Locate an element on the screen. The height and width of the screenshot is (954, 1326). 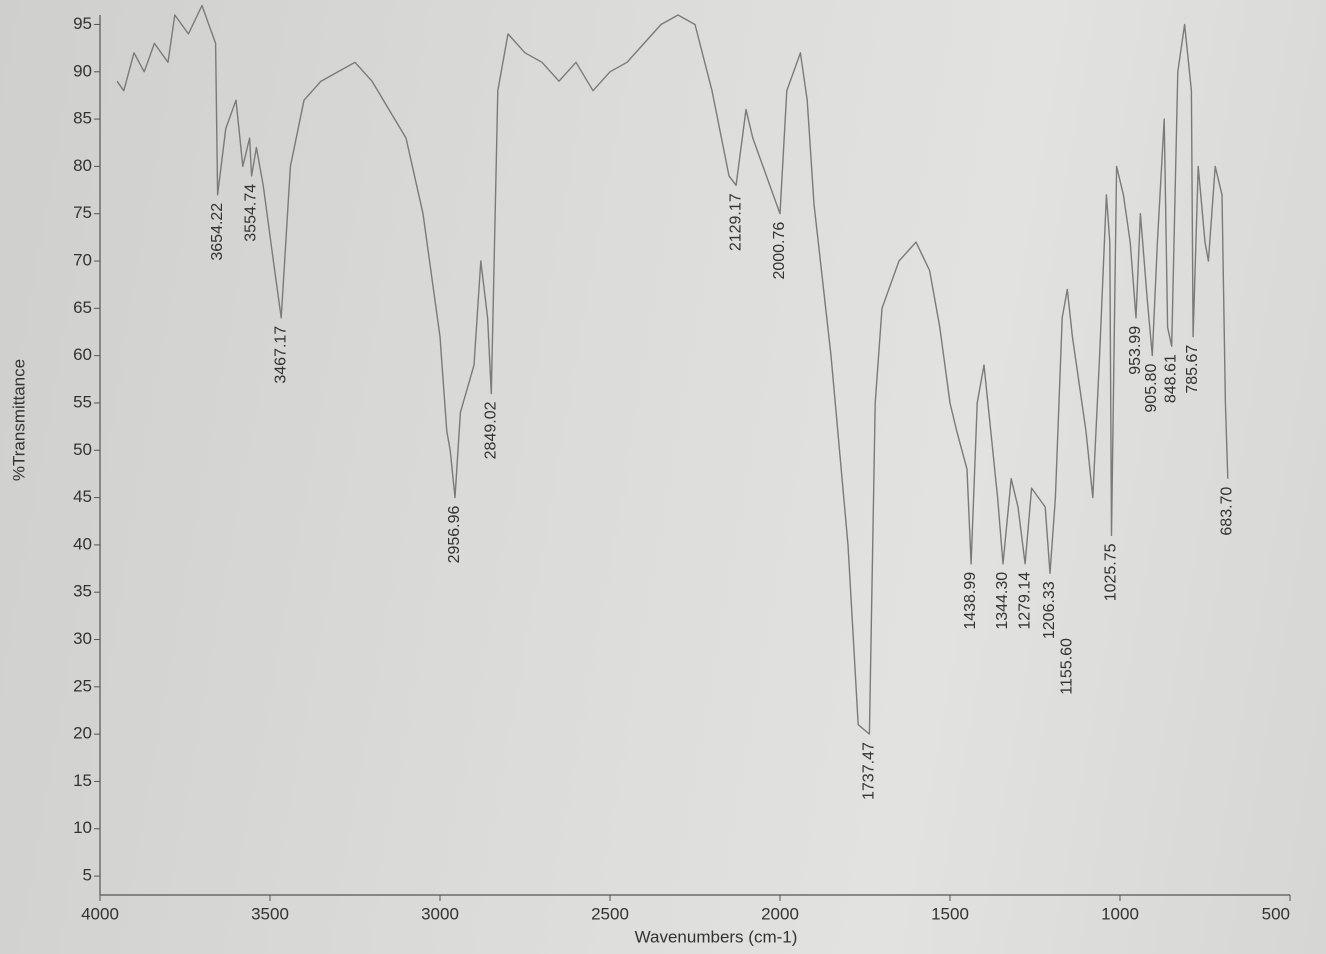
x-tick-label: 500 is located at coordinates (1276, 913).